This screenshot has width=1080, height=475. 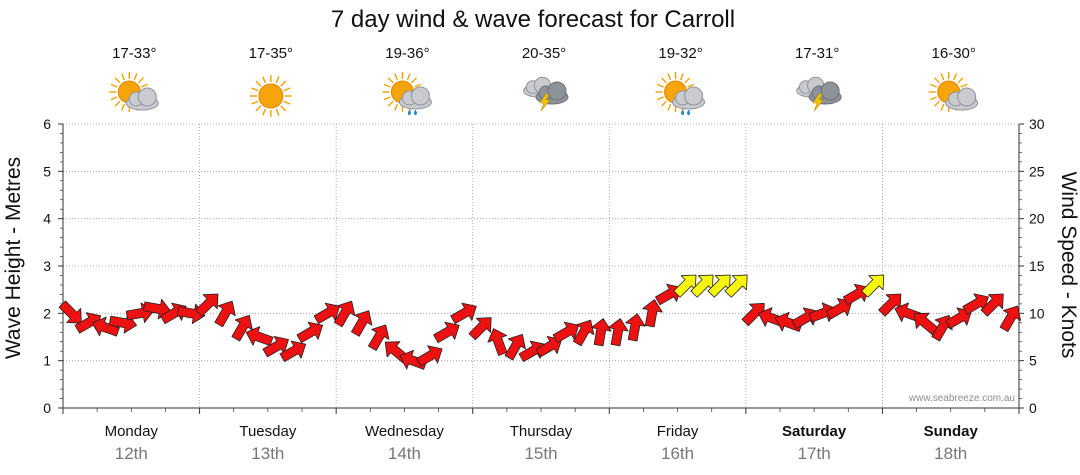 What do you see at coordinates (1033, 361) in the screenshot?
I see `y-tick-label-right: 5` at bounding box center [1033, 361].